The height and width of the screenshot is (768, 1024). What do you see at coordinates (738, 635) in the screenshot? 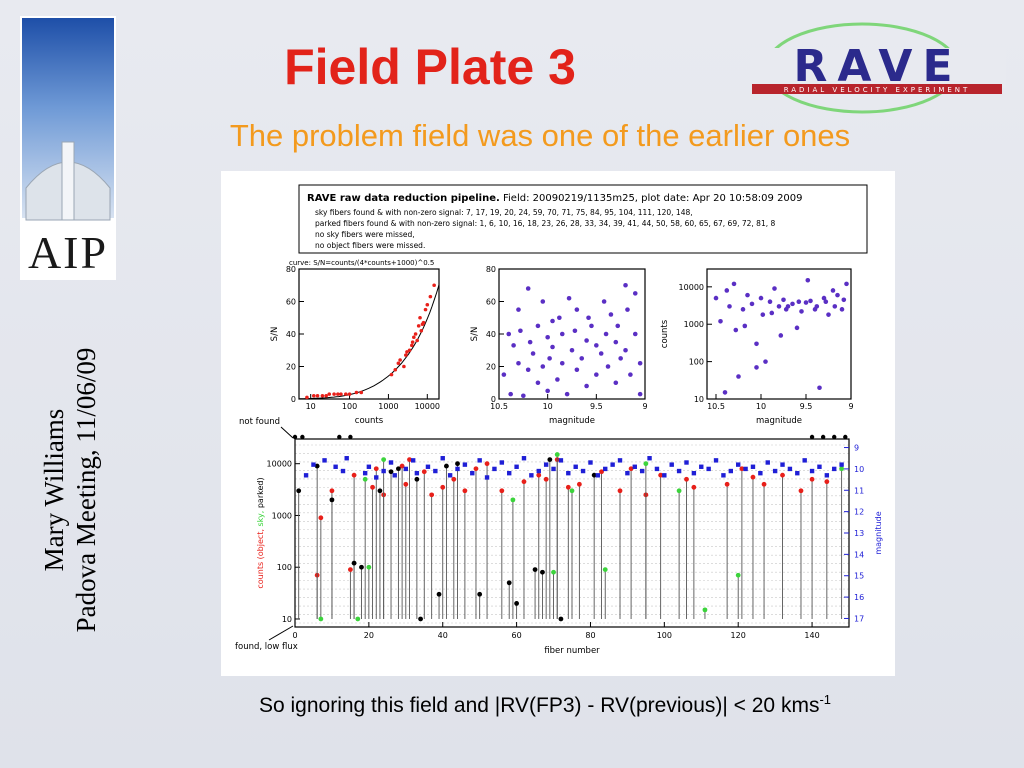
I see `fiber-x-tick-label: 120` at bounding box center [738, 635].